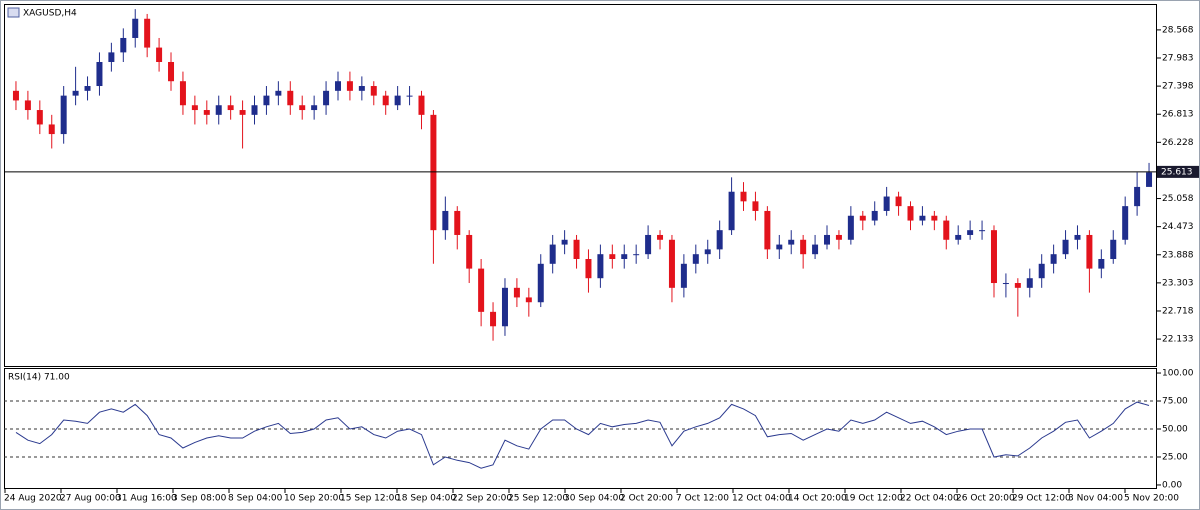 This screenshot has height=510, width=1200. I want to click on x-tick-label: 25 Sep 12:00, so click(538, 499).